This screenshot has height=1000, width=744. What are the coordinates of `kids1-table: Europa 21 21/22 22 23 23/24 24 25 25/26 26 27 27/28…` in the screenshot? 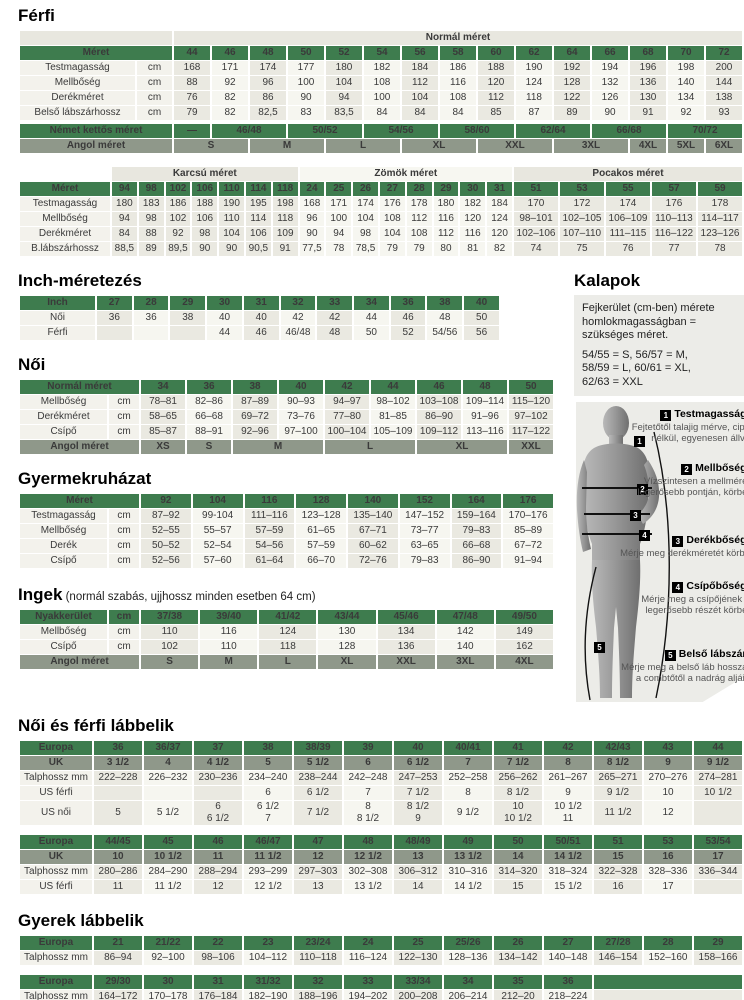 It's located at (381, 950).